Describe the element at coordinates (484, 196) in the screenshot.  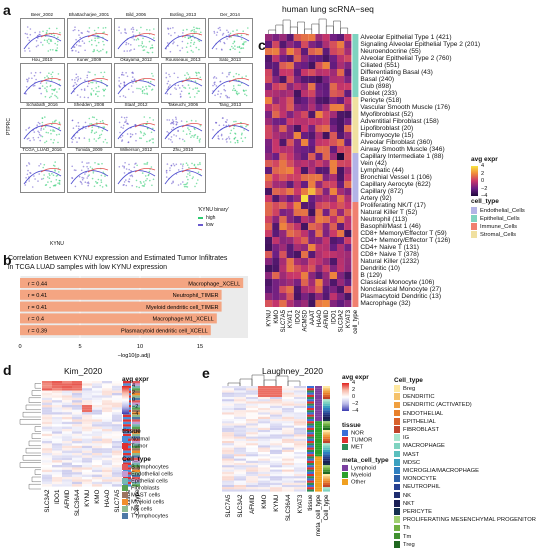
I see `colorbar-tick: −4` at that location.